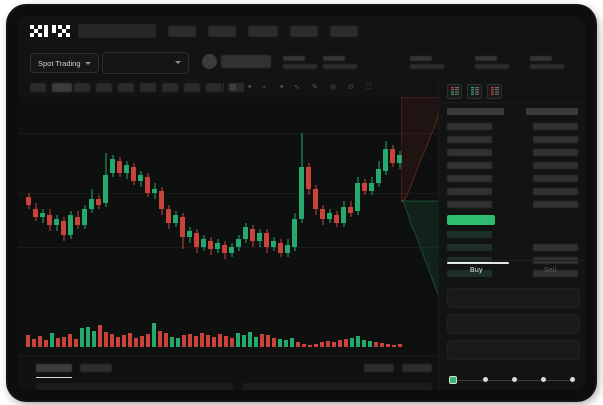 Image resolution: width=603 pixels, height=405 pixels. I want to click on bottom-tab-active-indicator, so click(54, 377).